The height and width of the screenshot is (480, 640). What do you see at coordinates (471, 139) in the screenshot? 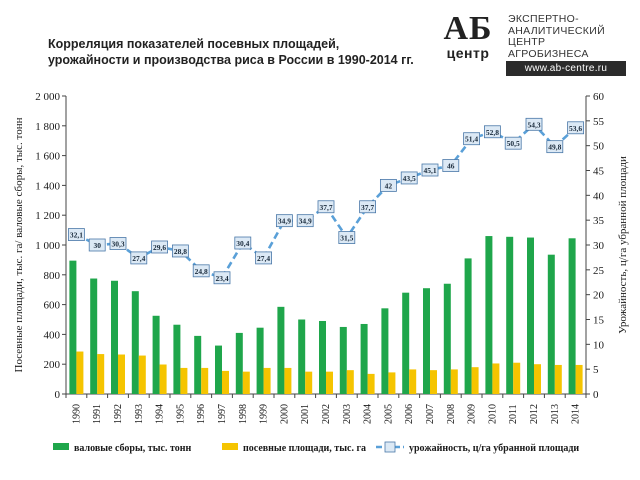
I see `yield-data-label: 51,4` at bounding box center [471, 139].